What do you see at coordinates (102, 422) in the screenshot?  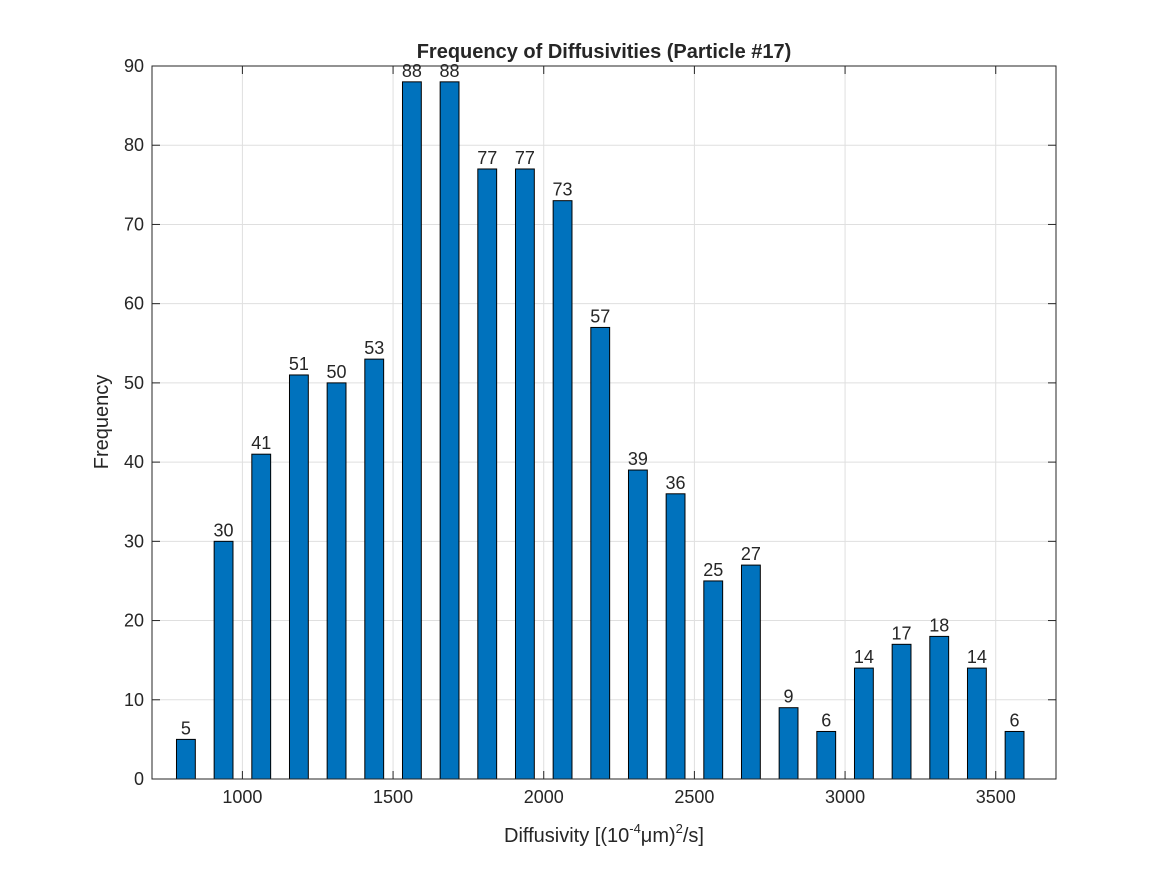 I see `y-axis-label: Frequency` at bounding box center [102, 422].